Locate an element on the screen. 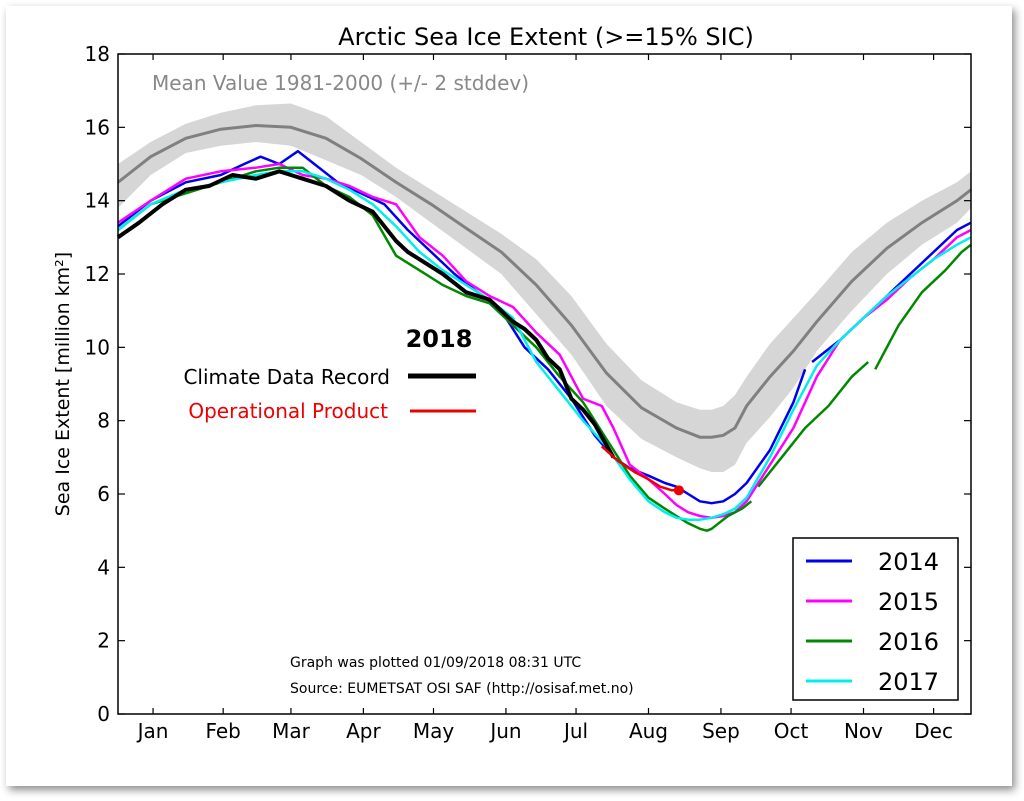 This screenshot has width=1024, height=801. mean-value-label: Mean Value 1981-2000 (+/- 2 stddev) is located at coordinates (340, 83).